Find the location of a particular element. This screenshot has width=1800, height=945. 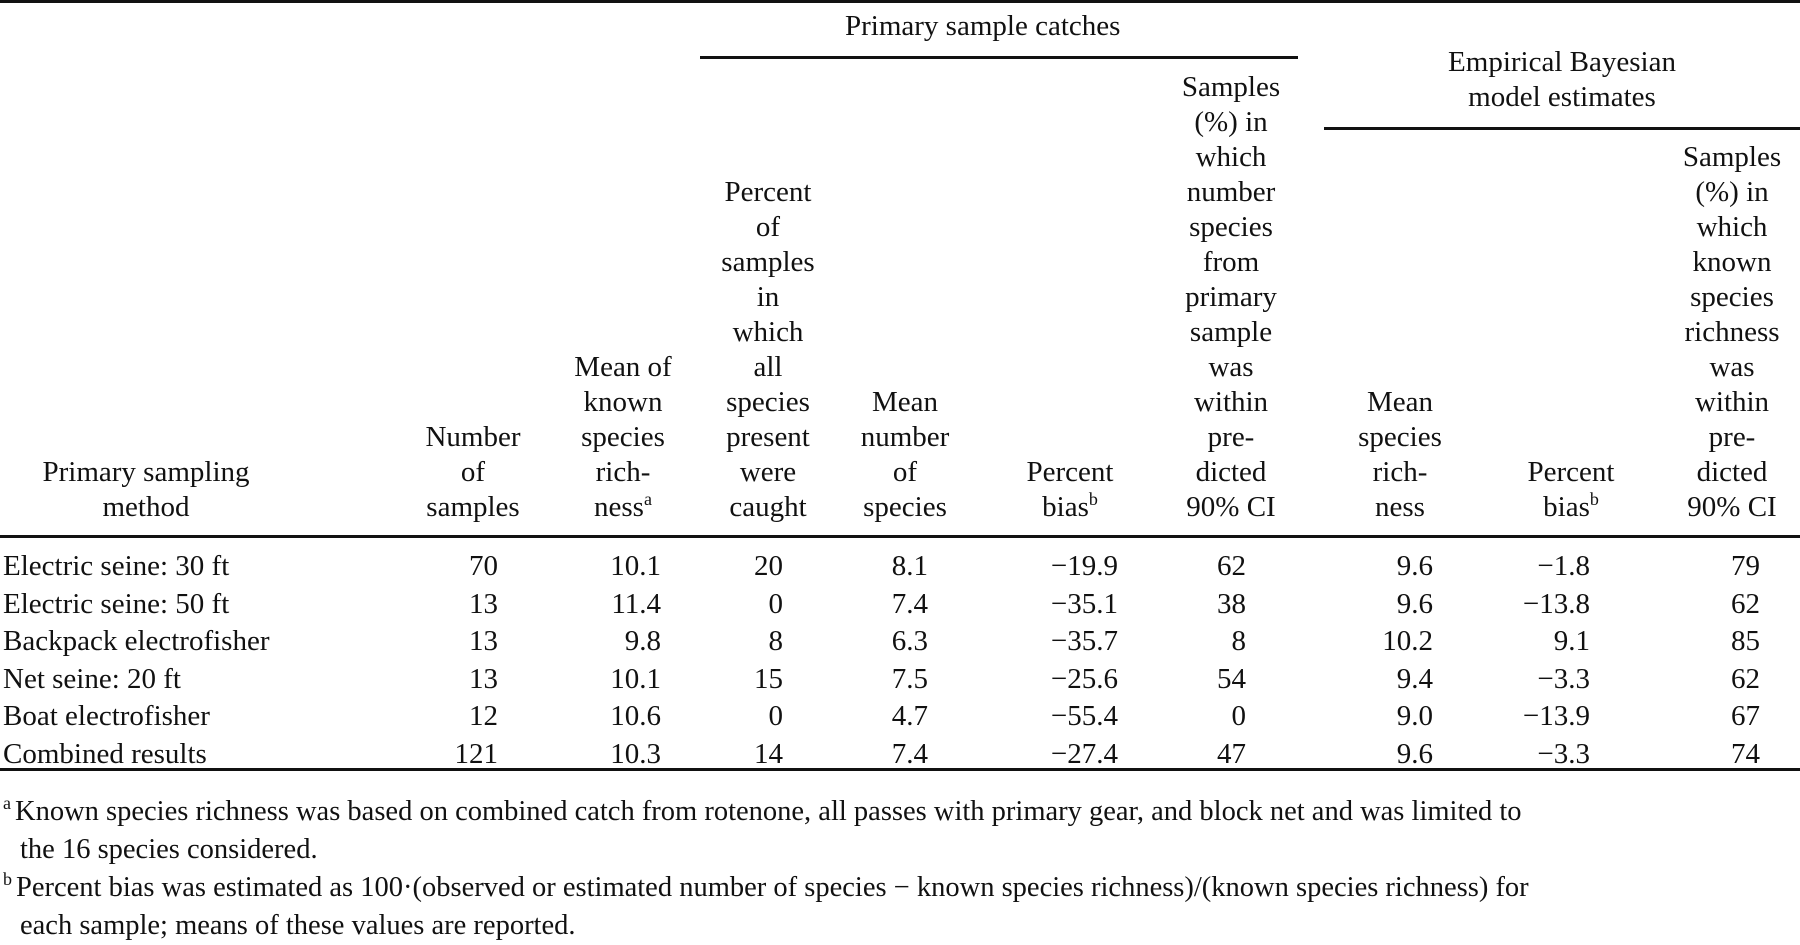

table-cell: 14 is located at coordinates (768, 753).